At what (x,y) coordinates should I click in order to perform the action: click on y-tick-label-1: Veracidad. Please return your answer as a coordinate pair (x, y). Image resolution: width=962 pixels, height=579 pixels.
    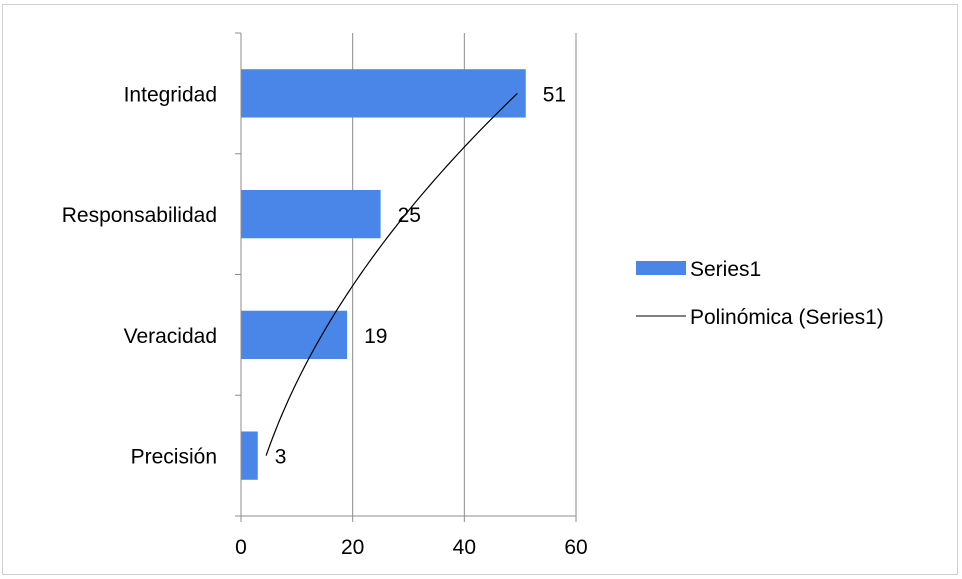
    Looking at the image, I should click on (170, 336).